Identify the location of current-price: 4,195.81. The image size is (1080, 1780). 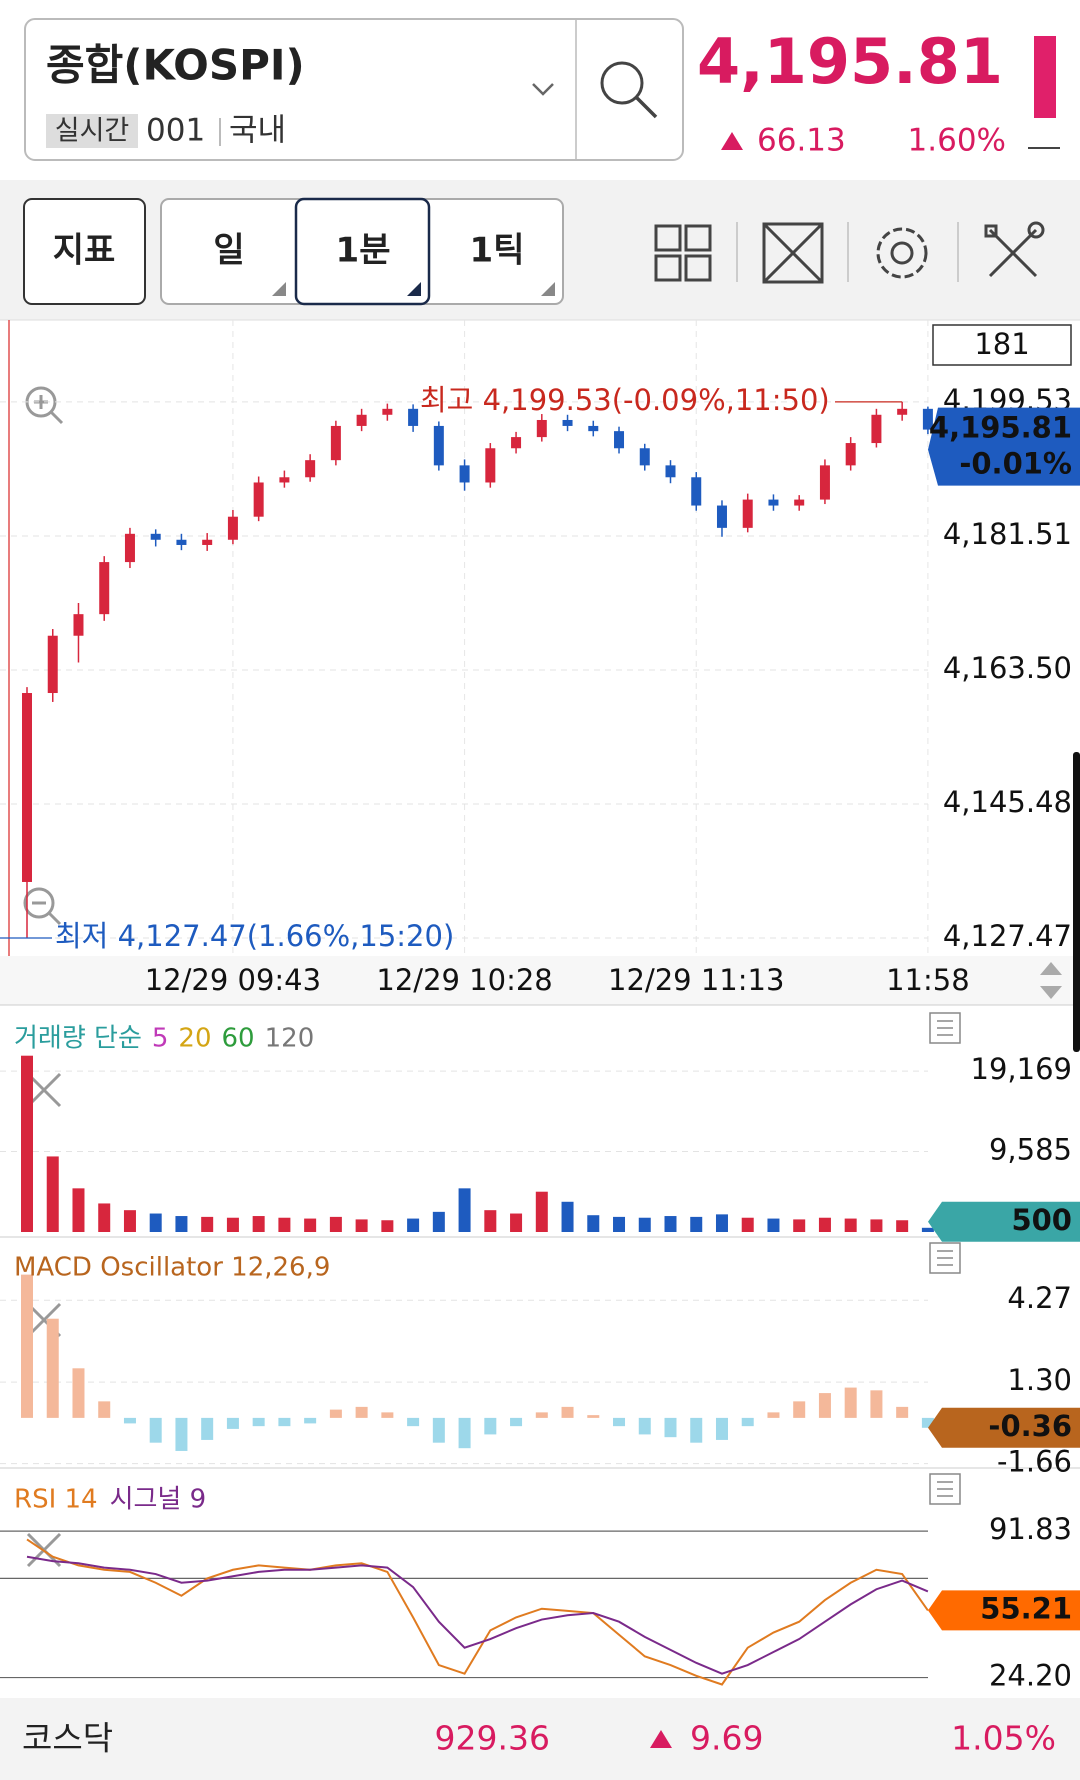
(850, 61).